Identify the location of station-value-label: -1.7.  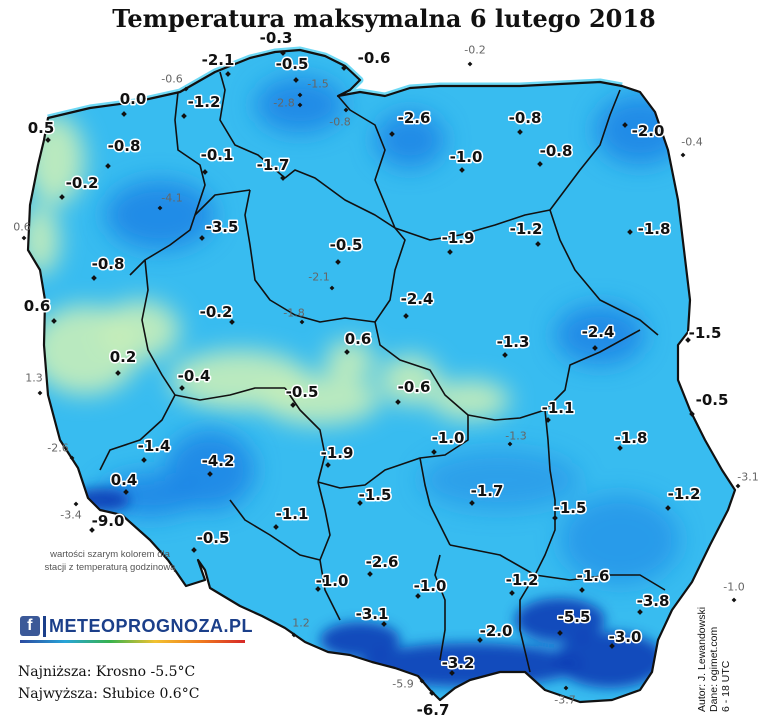
(487, 491).